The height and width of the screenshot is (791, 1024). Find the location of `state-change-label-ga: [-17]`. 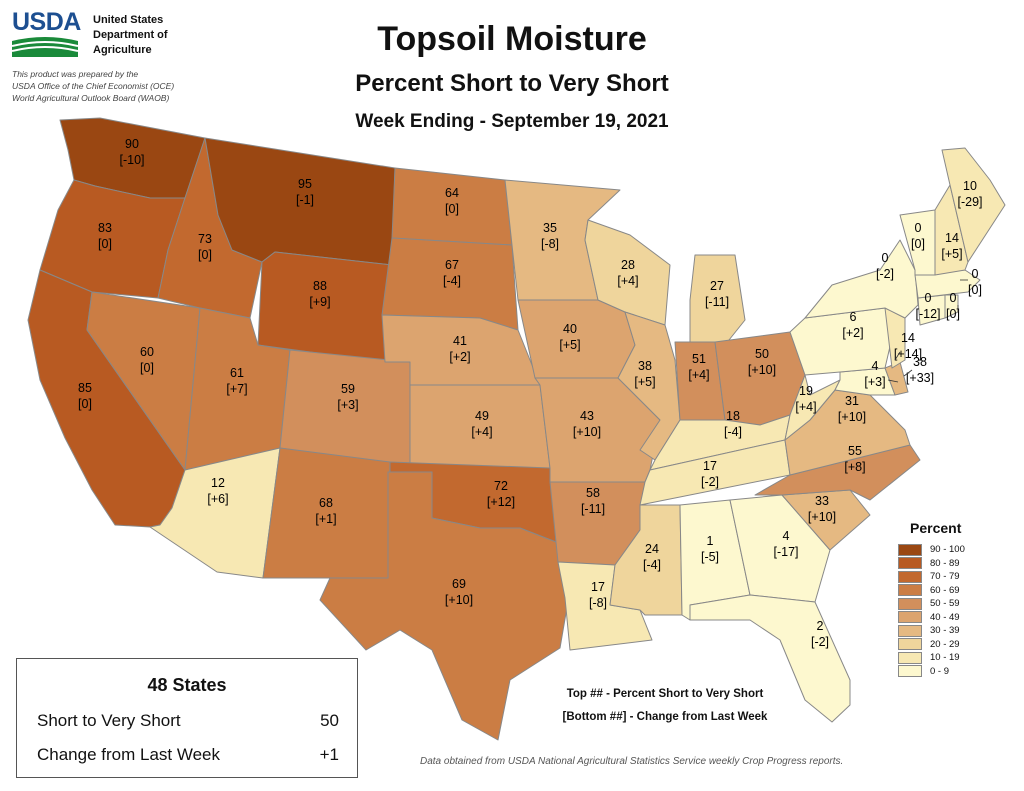

state-change-label-ga: [-17] is located at coordinates (785, 552).